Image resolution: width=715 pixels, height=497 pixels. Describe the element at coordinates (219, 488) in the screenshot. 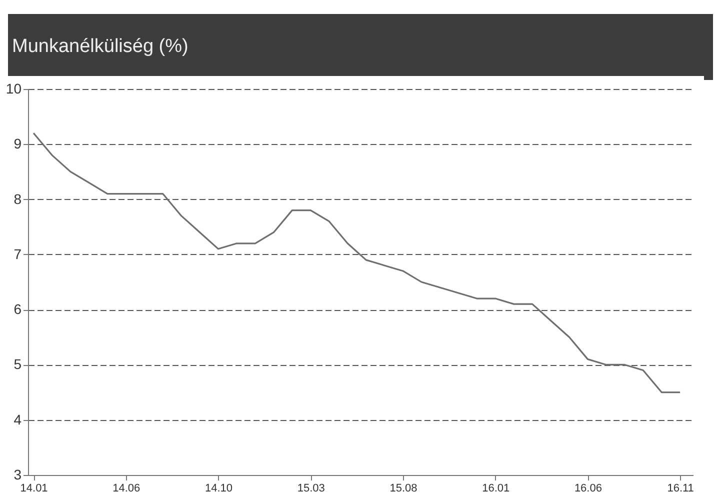

I see `x-tick-label: 14.10` at that location.